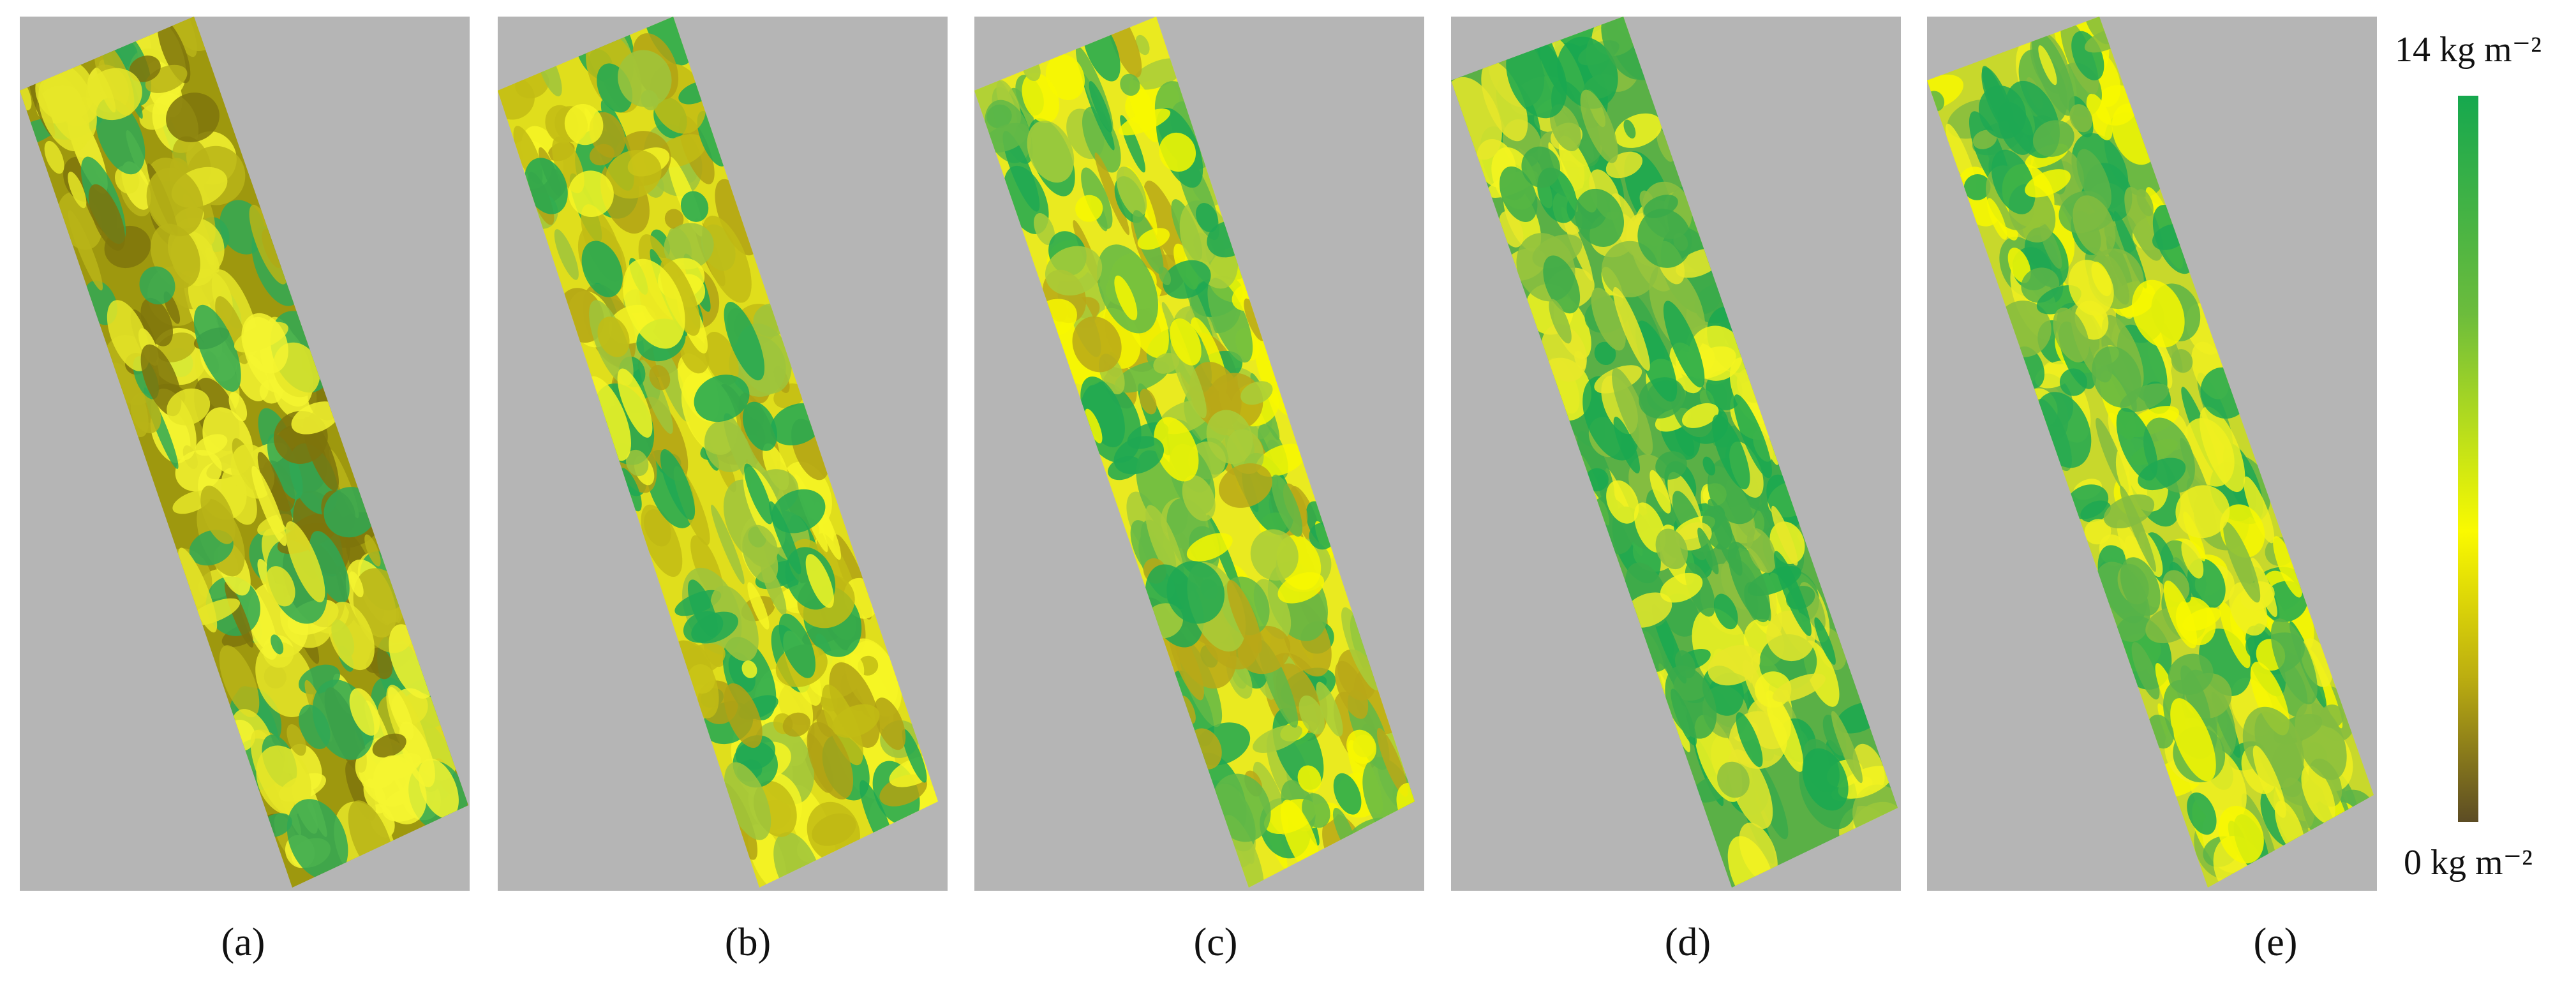 The height and width of the screenshot is (982, 2576). What do you see at coordinates (2468, 459) in the screenshot?
I see `colorbar` at bounding box center [2468, 459].